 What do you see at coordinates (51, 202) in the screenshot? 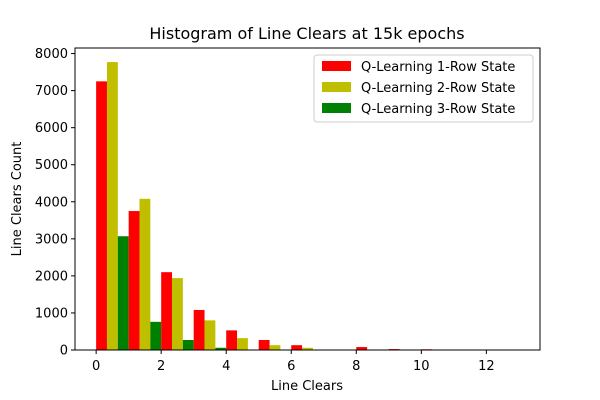
I see `y-tick-label: 4000` at bounding box center [51, 202].